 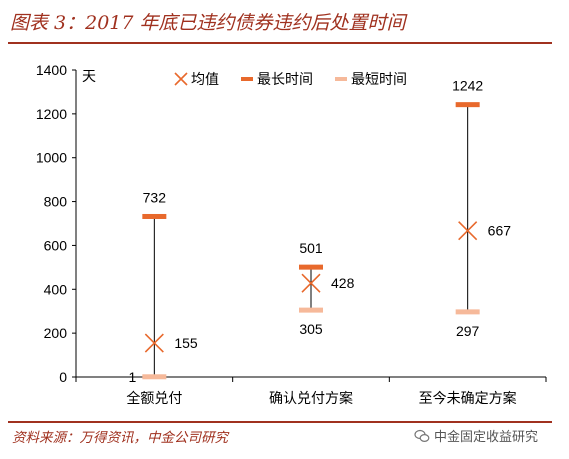 What do you see at coordinates (280, 43) in the screenshot?
I see `title-rule` at bounding box center [280, 43].